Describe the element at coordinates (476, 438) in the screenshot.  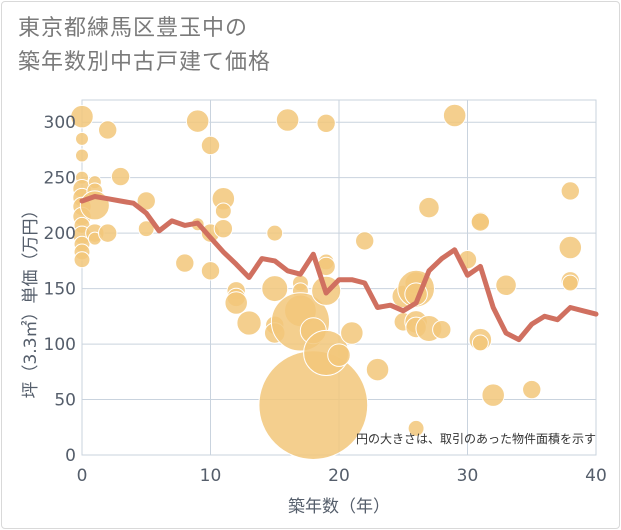
I see `size-note: 円の大きさは、取引のあった物件面積を示す` at that location.